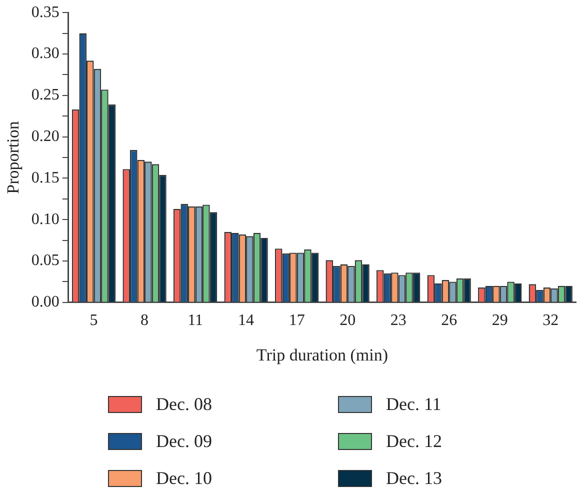  What do you see at coordinates (144, 321) in the screenshot?
I see `x-tick-label: 8` at bounding box center [144, 321].